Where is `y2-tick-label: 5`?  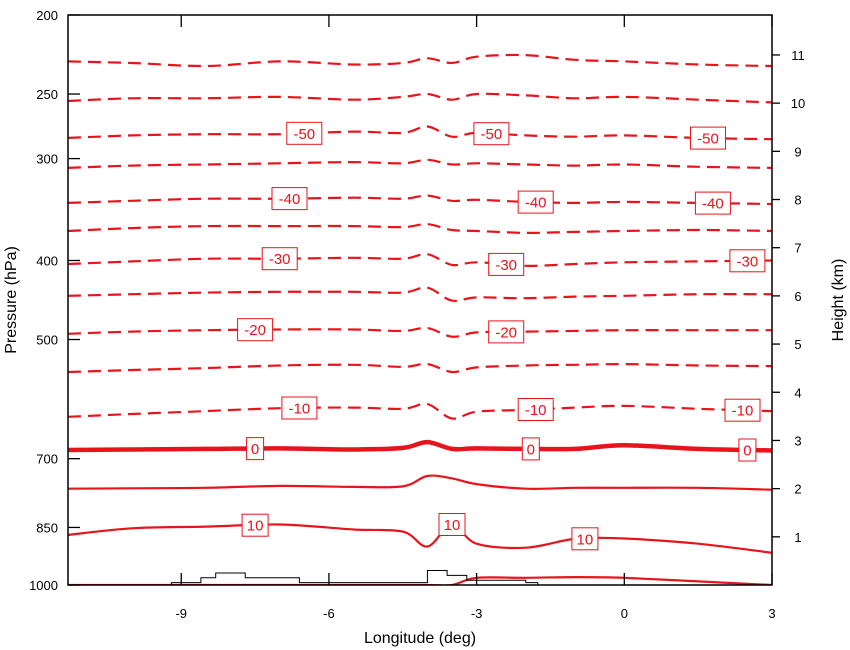
y2-tick-label: 5 is located at coordinates (797, 344).